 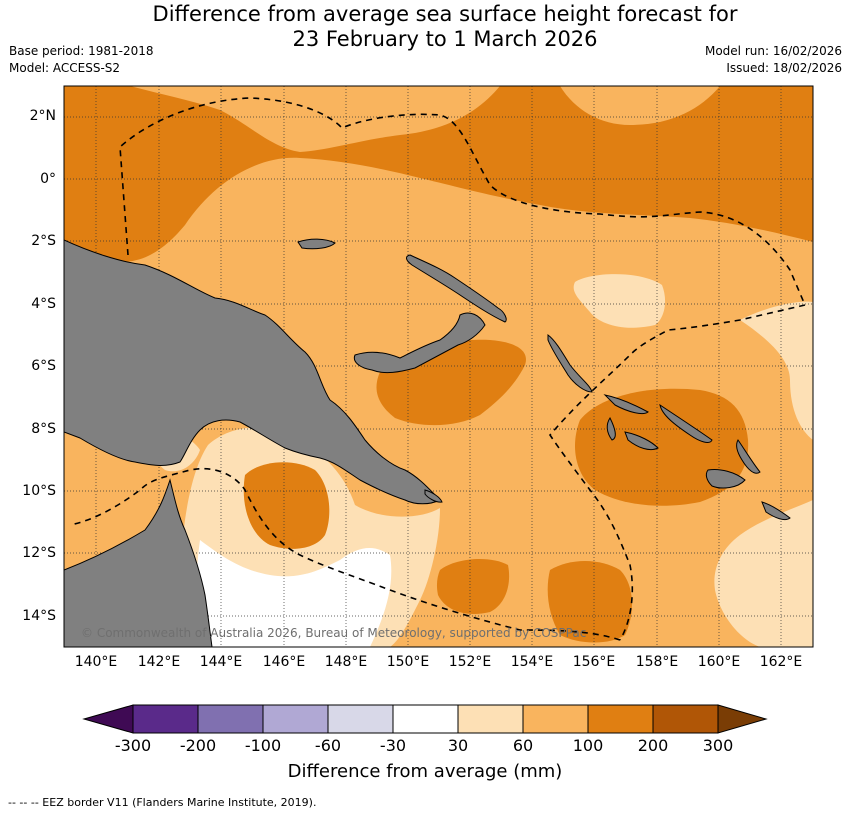 I want to click on lon-label-158e: 158°E, so click(x=657, y=662).